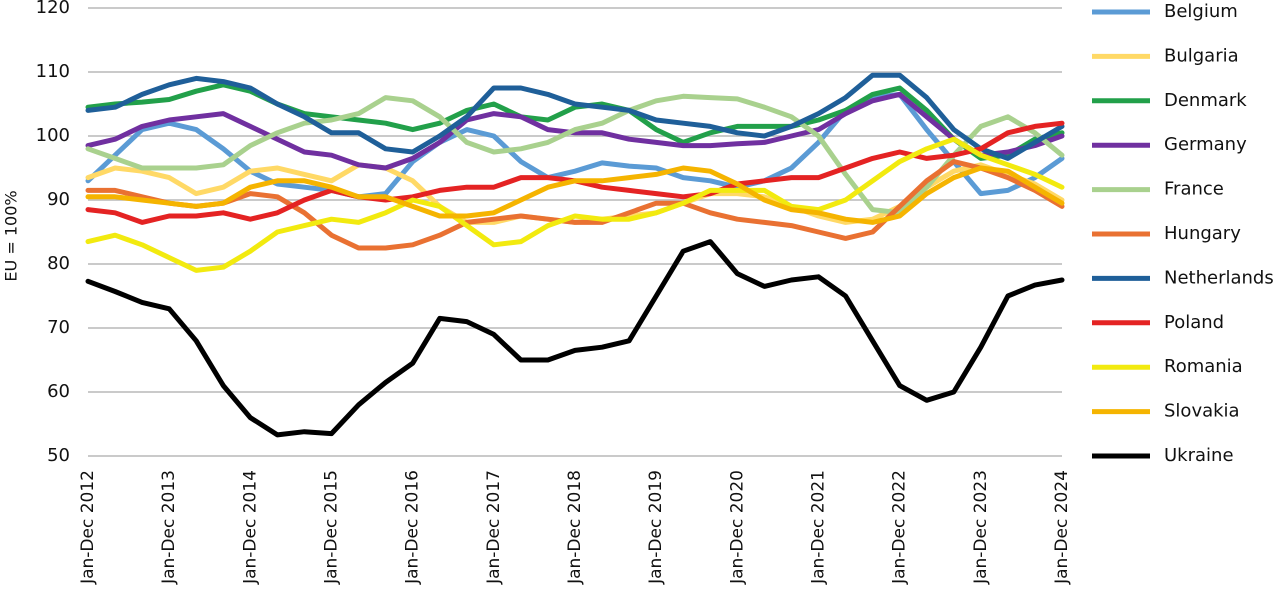 This screenshot has height=608, width=1280. Describe the element at coordinates (1202, 233) in the screenshot. I see `legend-label: Hungary` at that location.